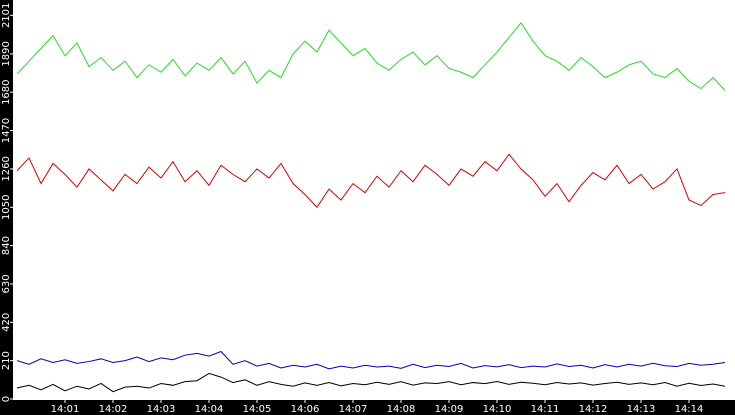  I want to click on y-tick-label: 1050, so click(6, 207).